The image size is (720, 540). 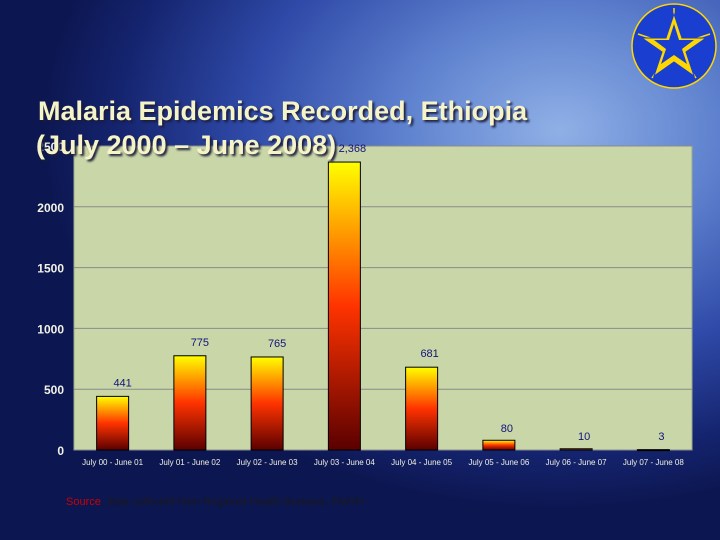 What do you see at coordinates (584, 437) in the screenshot?
I see `data-label: 10` at bounding box center [584, 437].